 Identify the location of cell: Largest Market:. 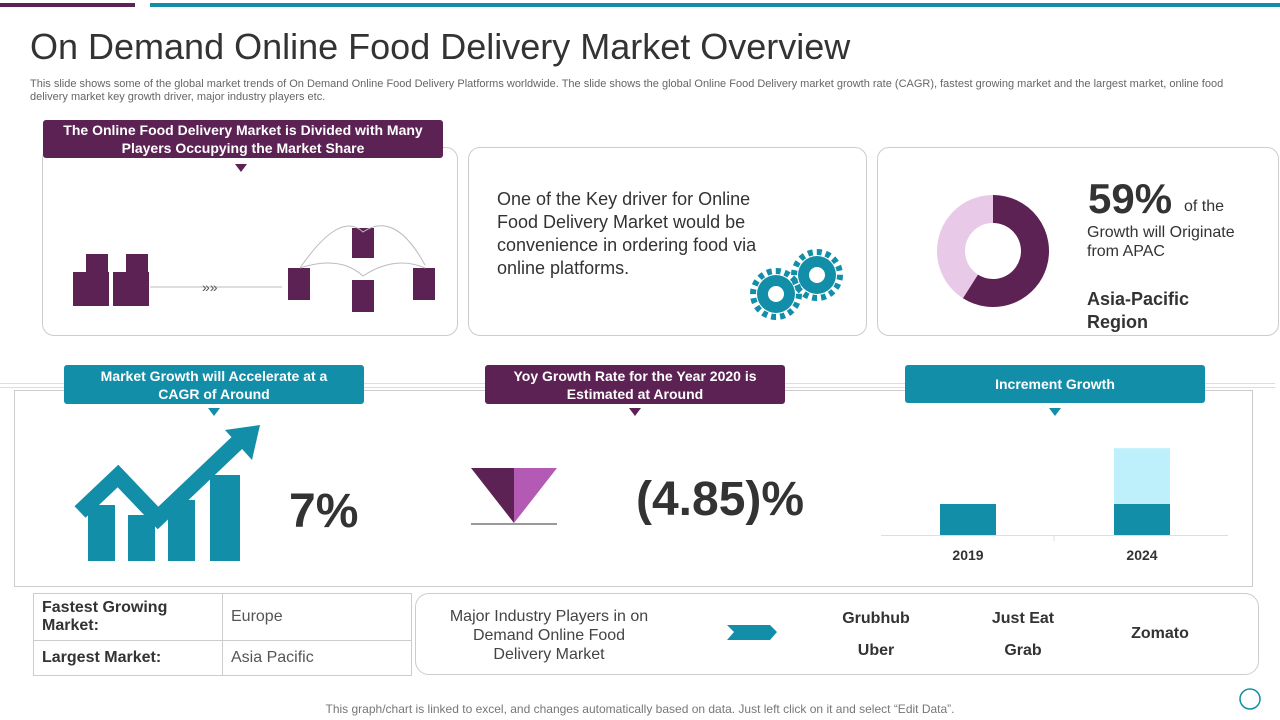
(128, 658).